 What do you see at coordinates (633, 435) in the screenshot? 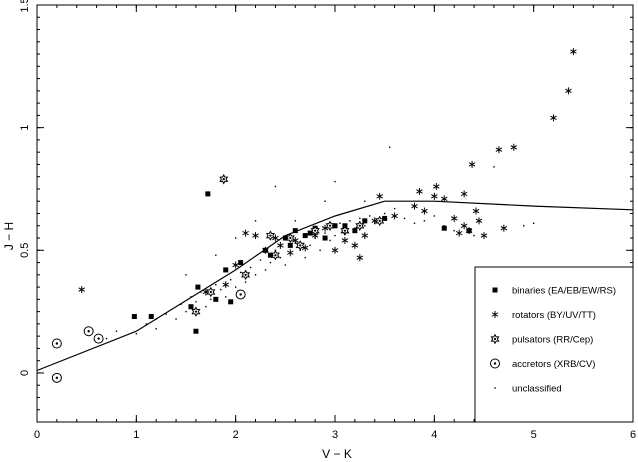
I see `x-tick-label: 6` at bounding box center [633, 435].